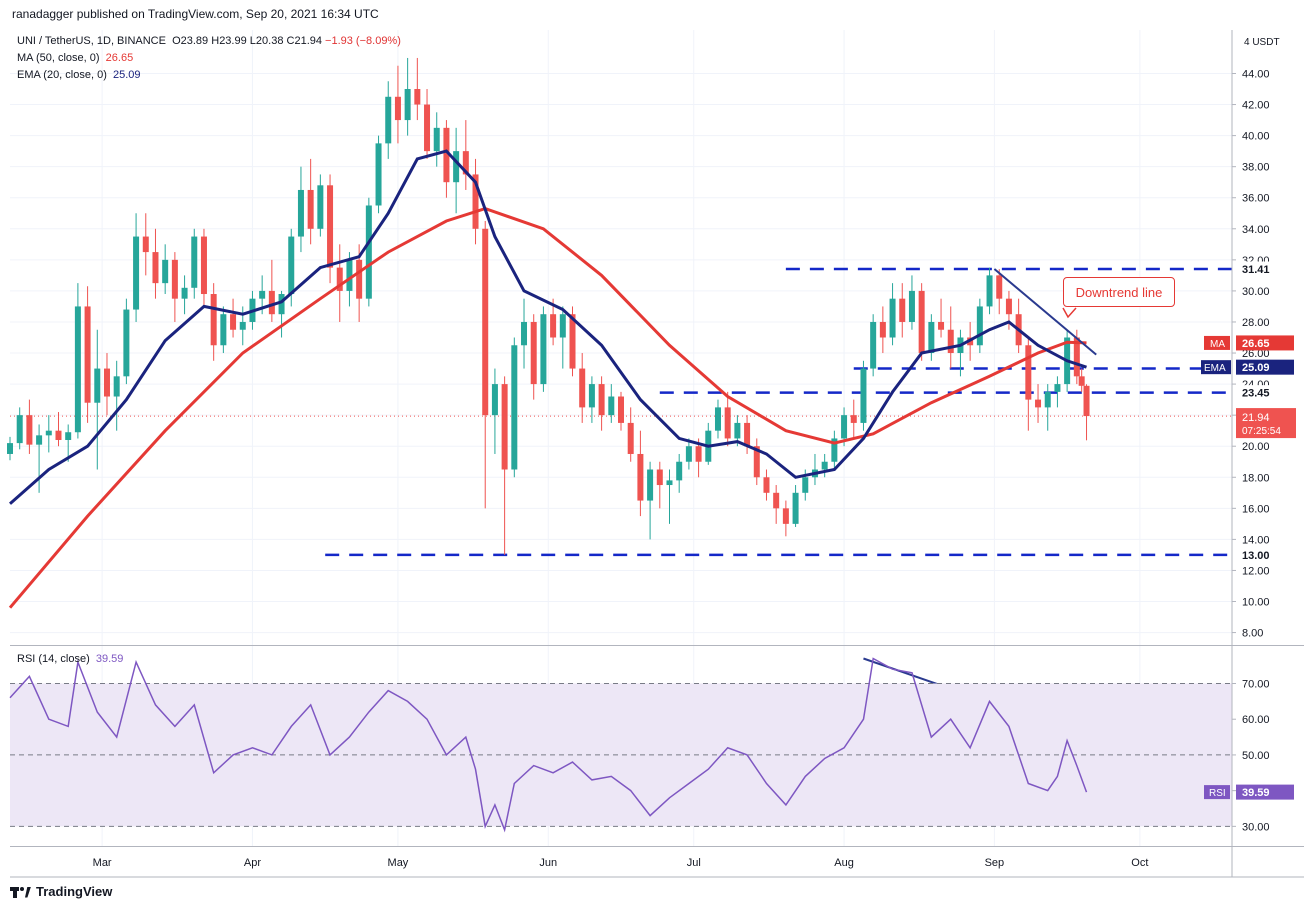 The image size is (1304, 912). Describe the element at coordinates (70, 659) in the screenshot. I see `rsi-legend: RSI (14, close) 39.59` at that location.